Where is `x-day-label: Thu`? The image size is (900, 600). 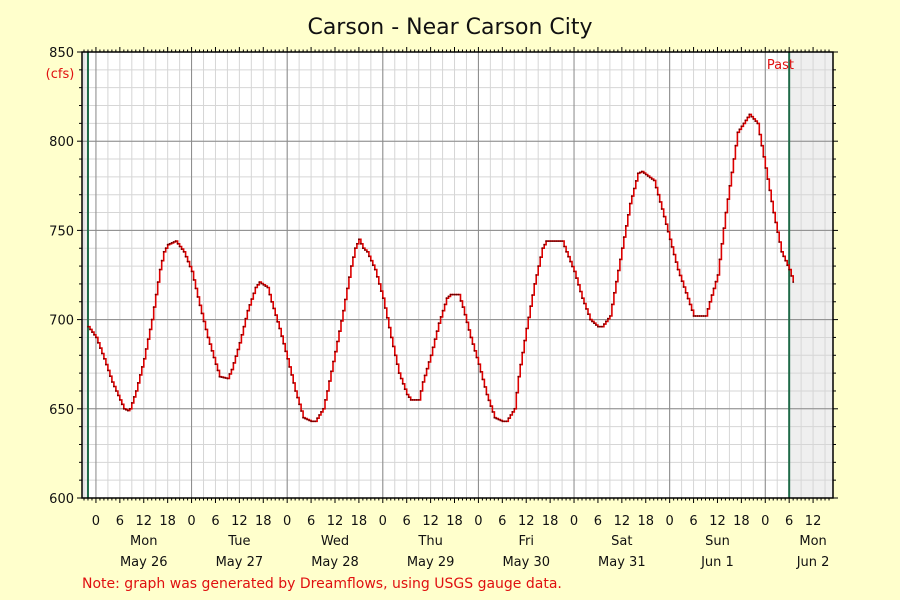
x-day-label: Thu is located at coordinates (429, 541).